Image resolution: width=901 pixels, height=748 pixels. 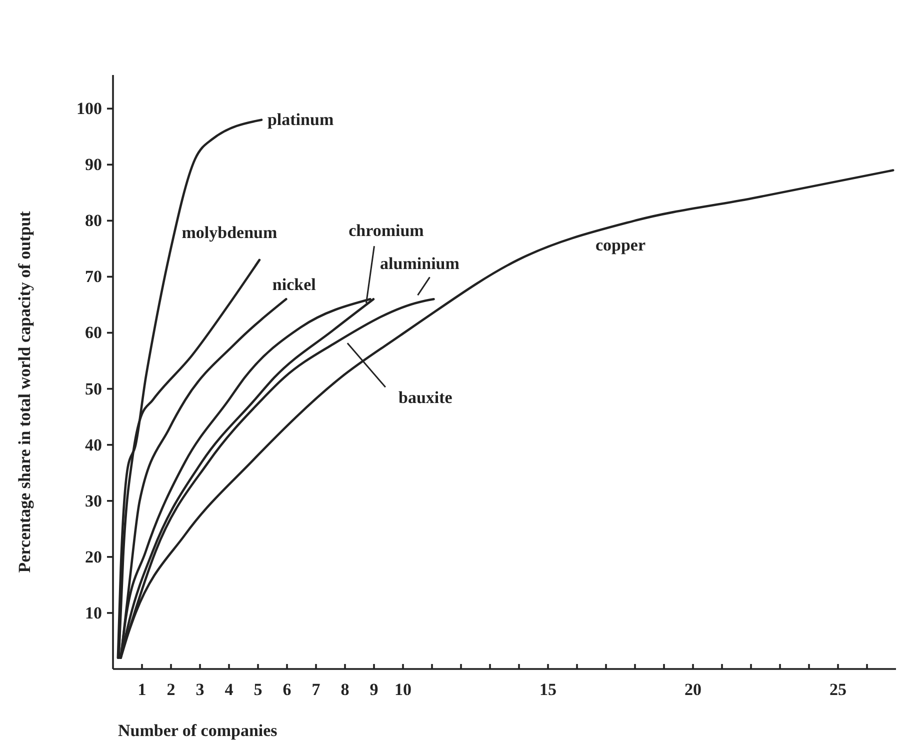 I want to click on x-tick-label: 10, so click(x=403, y=690).